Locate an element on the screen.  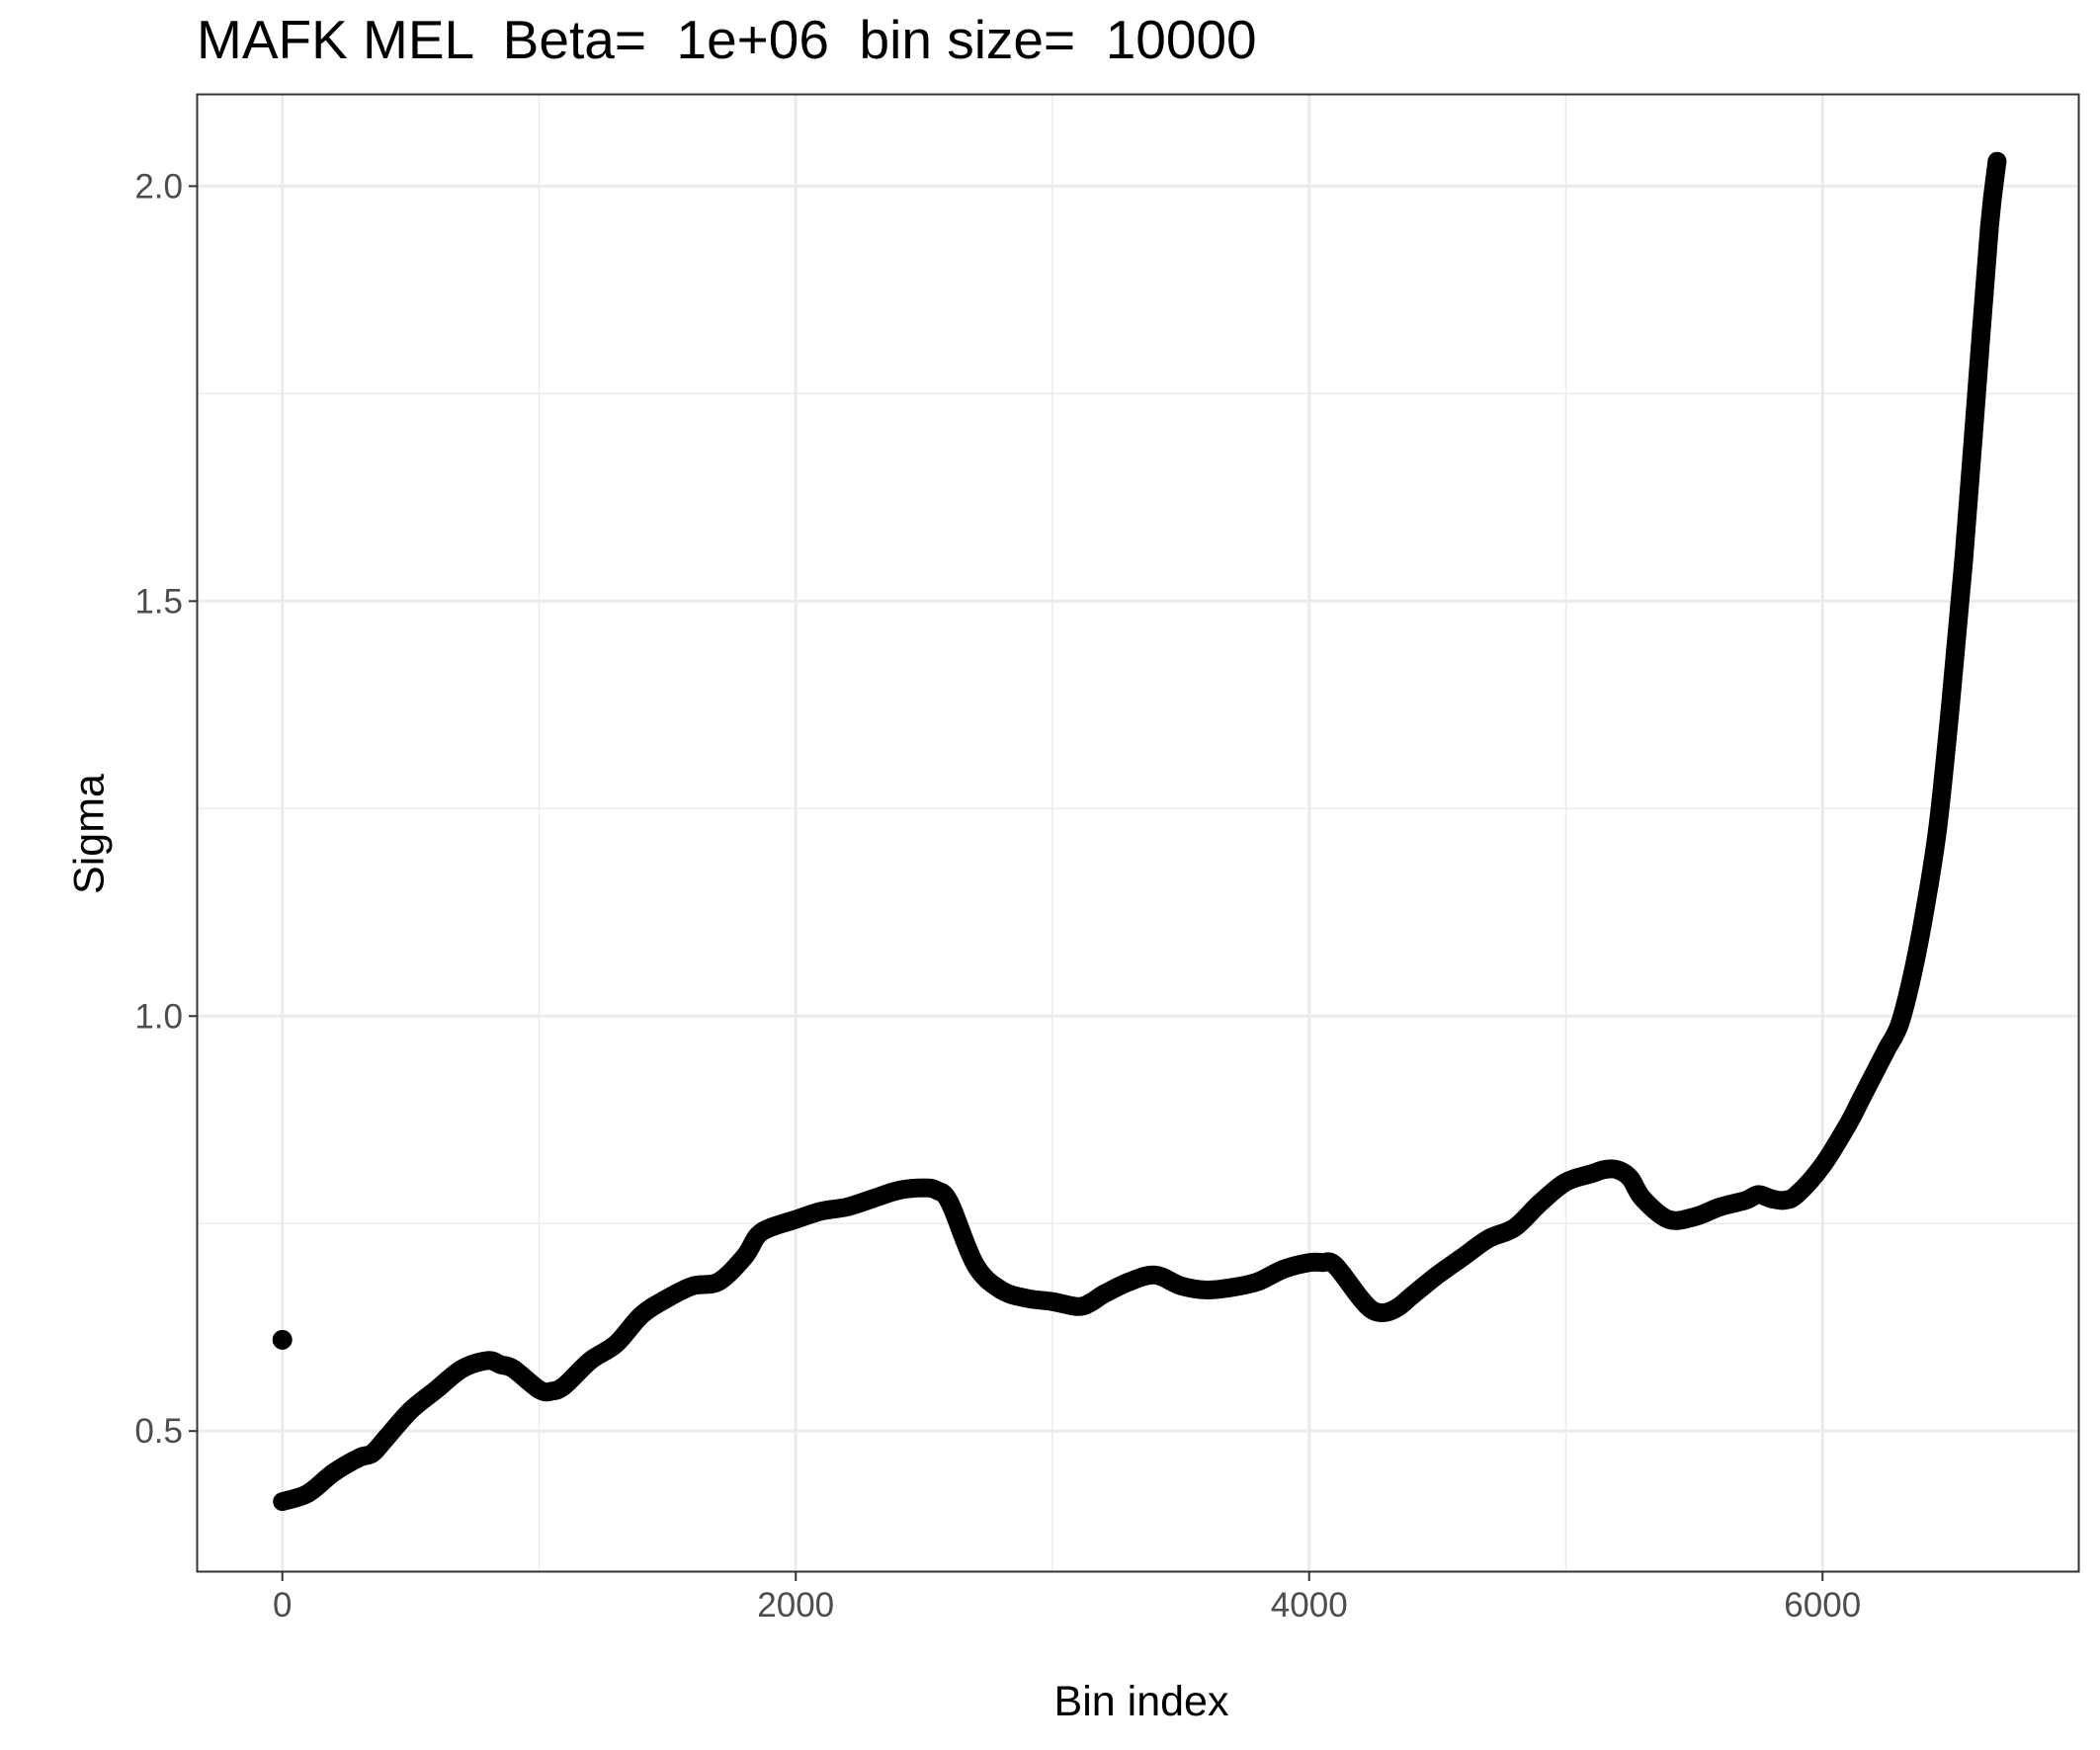
y-axis-label: Sigma is located at coordinates (89, 834).